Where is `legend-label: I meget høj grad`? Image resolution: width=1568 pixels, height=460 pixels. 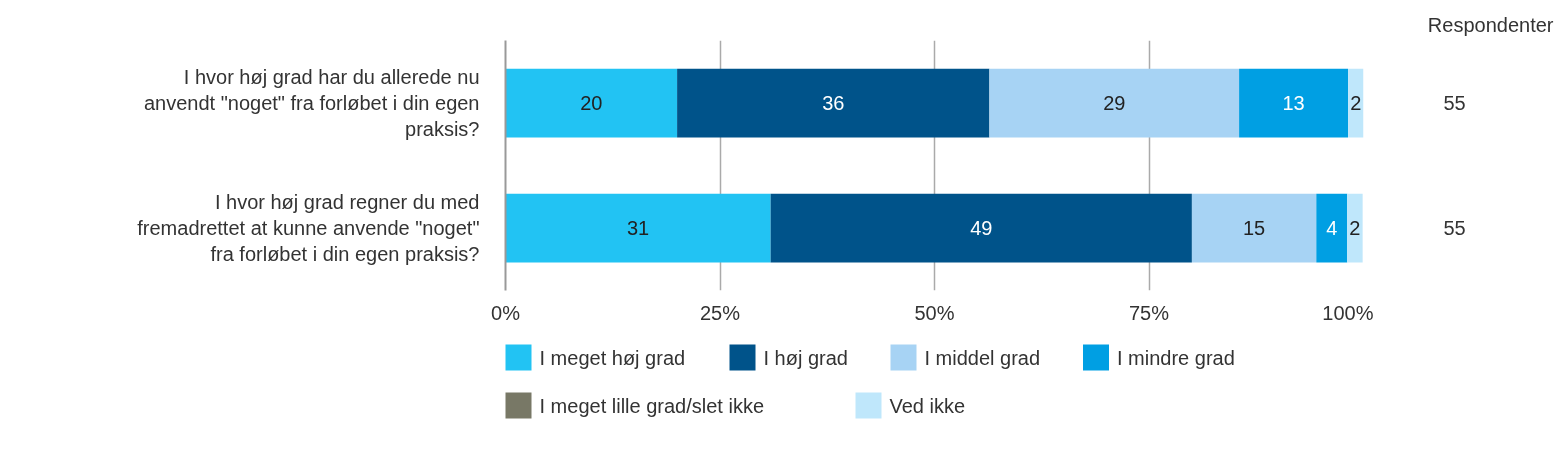 legend-label: I meget høj grad is located at coordinates (612, 357).